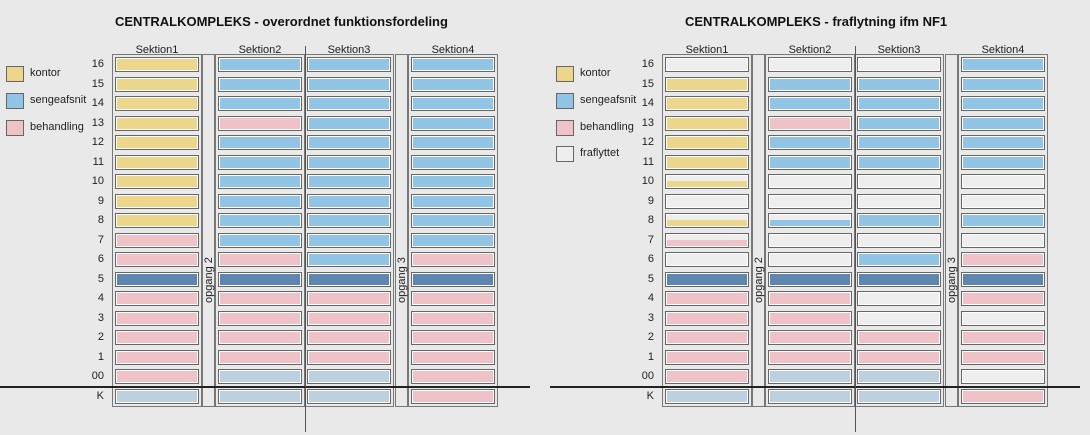  Describe the element at coordinates (305, 239) in the screenshot. I see `section-divider-line` at that location.